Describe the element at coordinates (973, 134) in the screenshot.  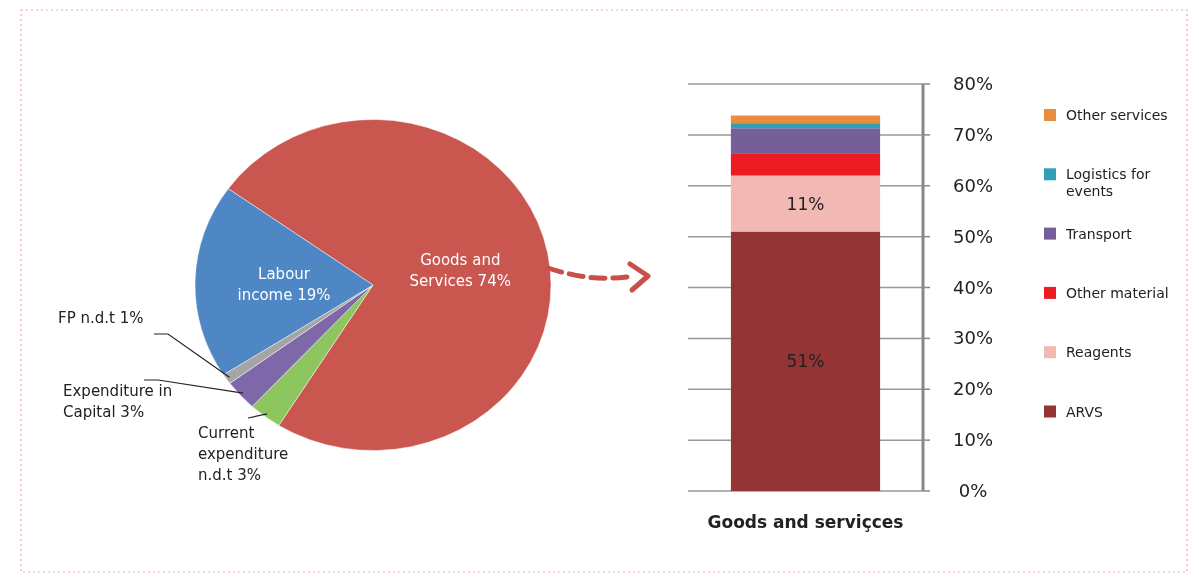
I see `y-tick-label: 70%` at that location.